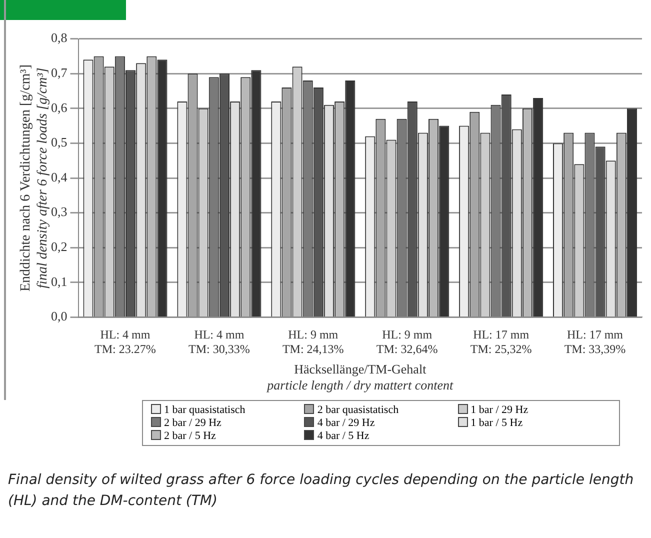  Describe the element at coordinates (59, 212) in the screenshot. I see `y-tick-label: 0,3` at that location.